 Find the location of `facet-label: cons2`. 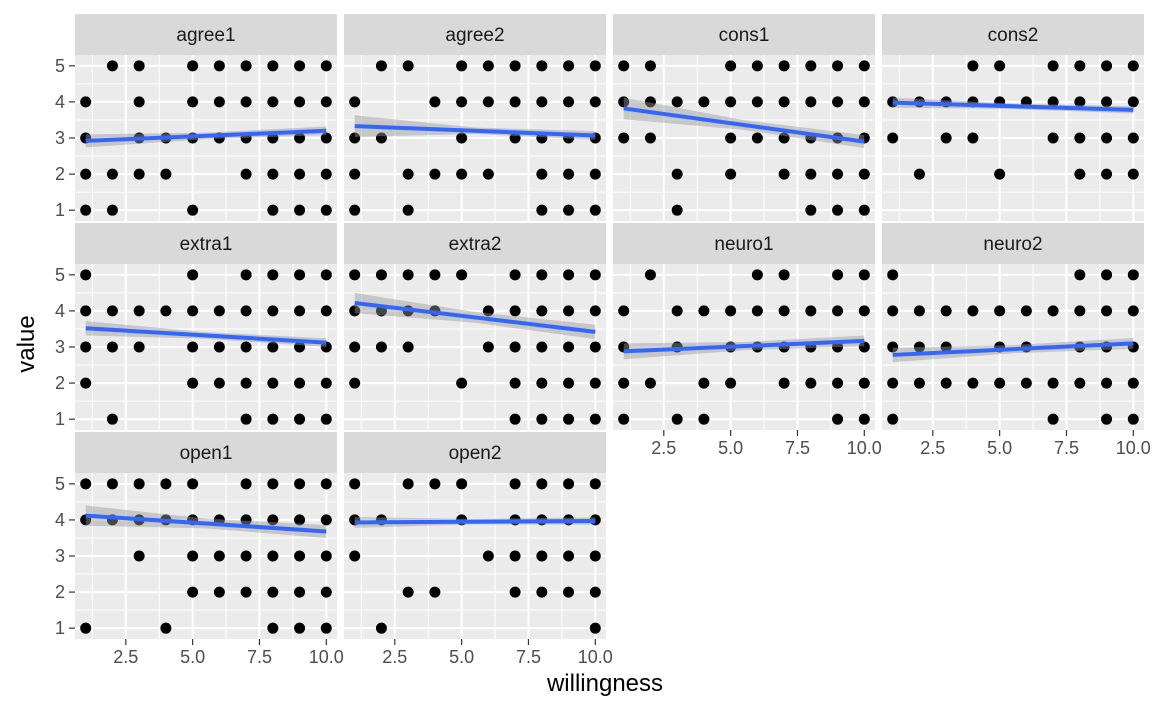

facet-label: cons2 is located at coordinates (1013, 35).